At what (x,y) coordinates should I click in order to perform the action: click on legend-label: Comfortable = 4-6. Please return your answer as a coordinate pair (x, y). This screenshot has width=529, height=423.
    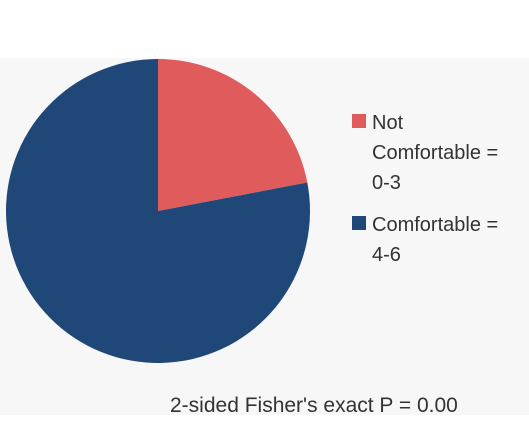
    Looking at the image, I should click on (435, 240).